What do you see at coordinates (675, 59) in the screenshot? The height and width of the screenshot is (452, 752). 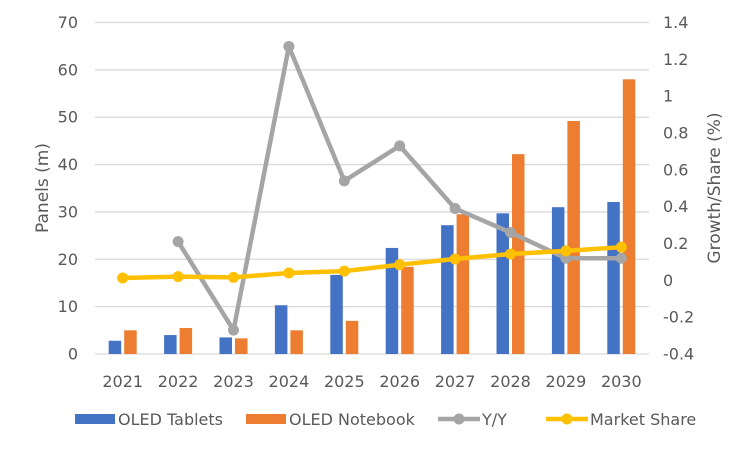 I see `y2-tick-label: 1.2` at bounding box center [675, 59].